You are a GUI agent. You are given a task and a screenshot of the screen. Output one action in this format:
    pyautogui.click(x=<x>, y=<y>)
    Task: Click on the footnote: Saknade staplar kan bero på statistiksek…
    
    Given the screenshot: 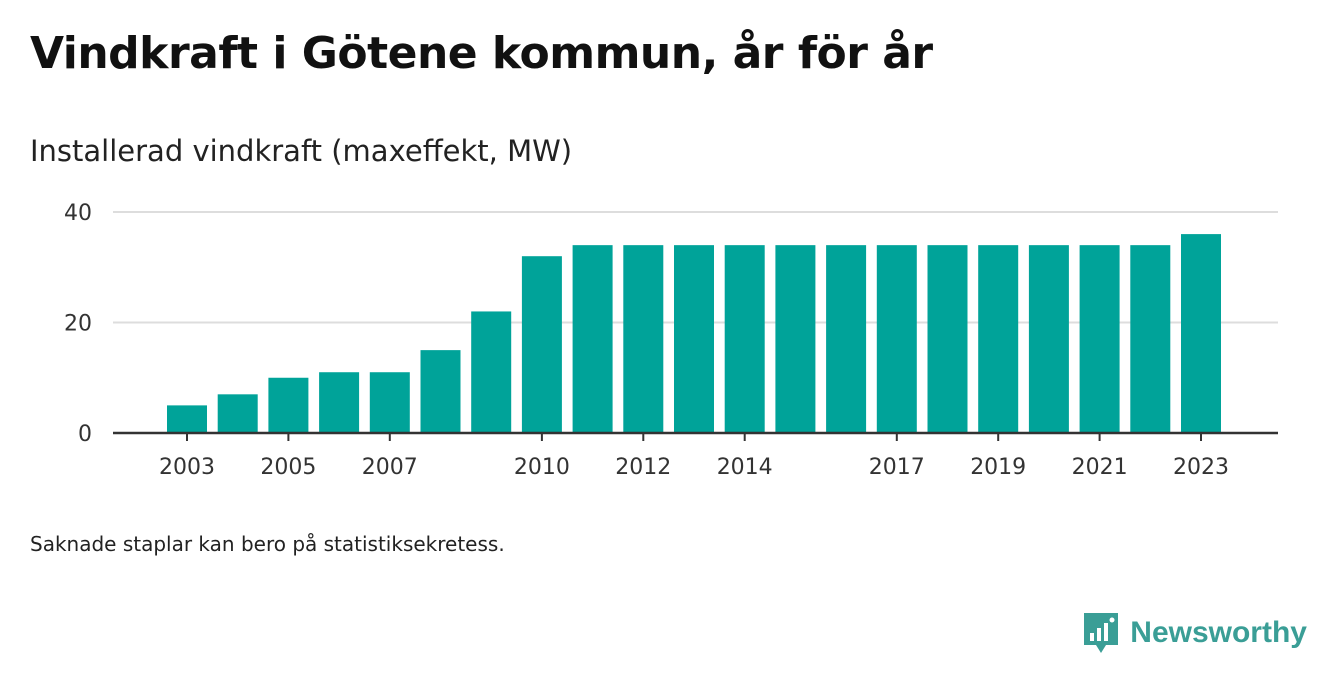 What is the action you would take?
    pyautogui.click(x=267, y=544)
    